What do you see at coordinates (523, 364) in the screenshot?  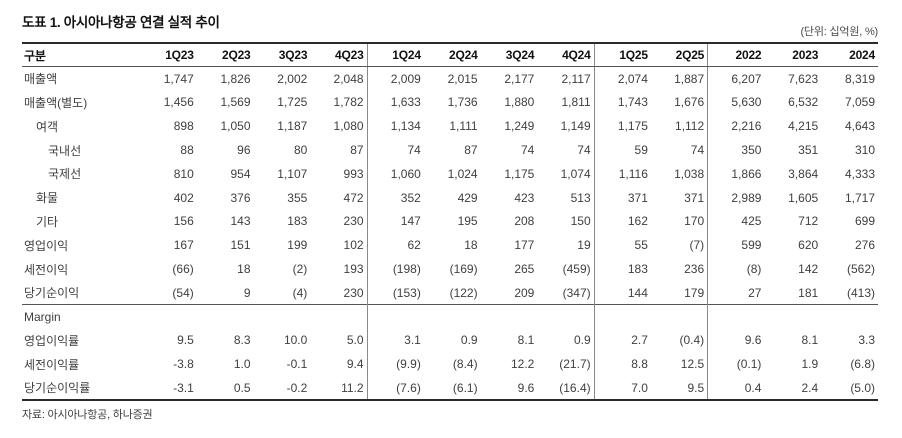 I see `value-cell: 12.2` at bounding box center [523, 364].